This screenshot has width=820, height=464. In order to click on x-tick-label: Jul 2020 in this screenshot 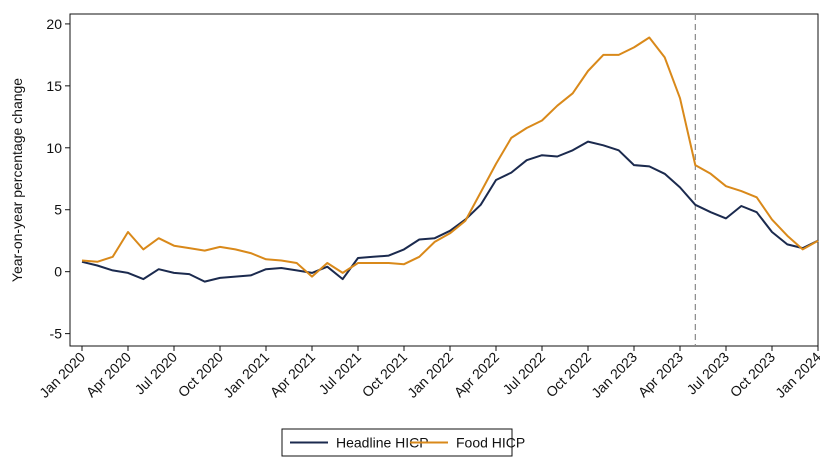, I will do `click(155, 373)`.